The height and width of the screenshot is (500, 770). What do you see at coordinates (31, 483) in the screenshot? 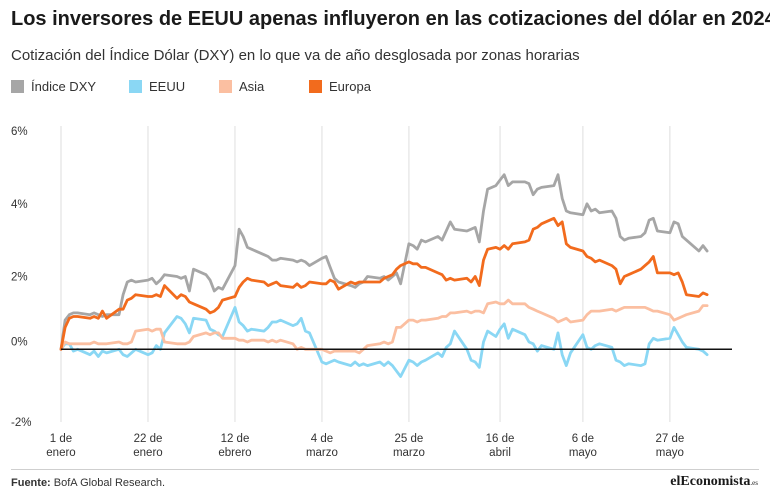
I see `source-label: Fuente:` at bounding box center [31, 483].